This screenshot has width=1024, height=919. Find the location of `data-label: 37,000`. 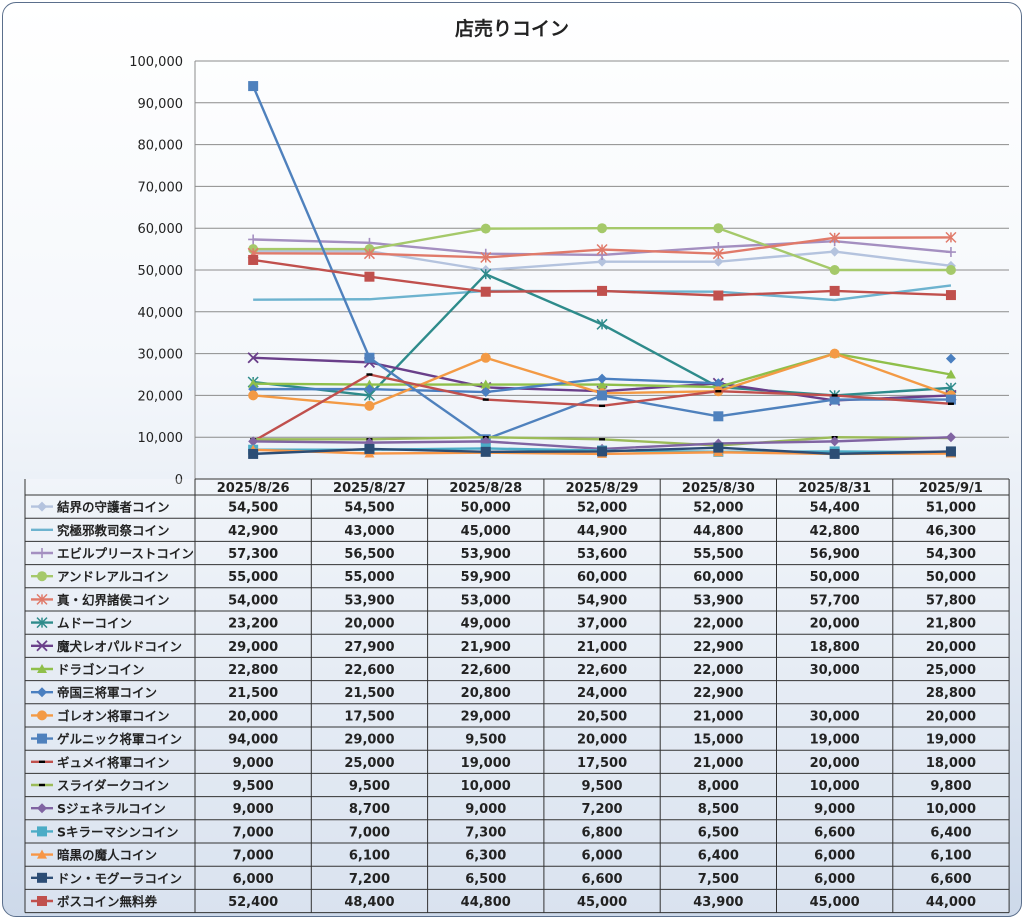

data-label: 37,000 is located at coordinates (602, 624).